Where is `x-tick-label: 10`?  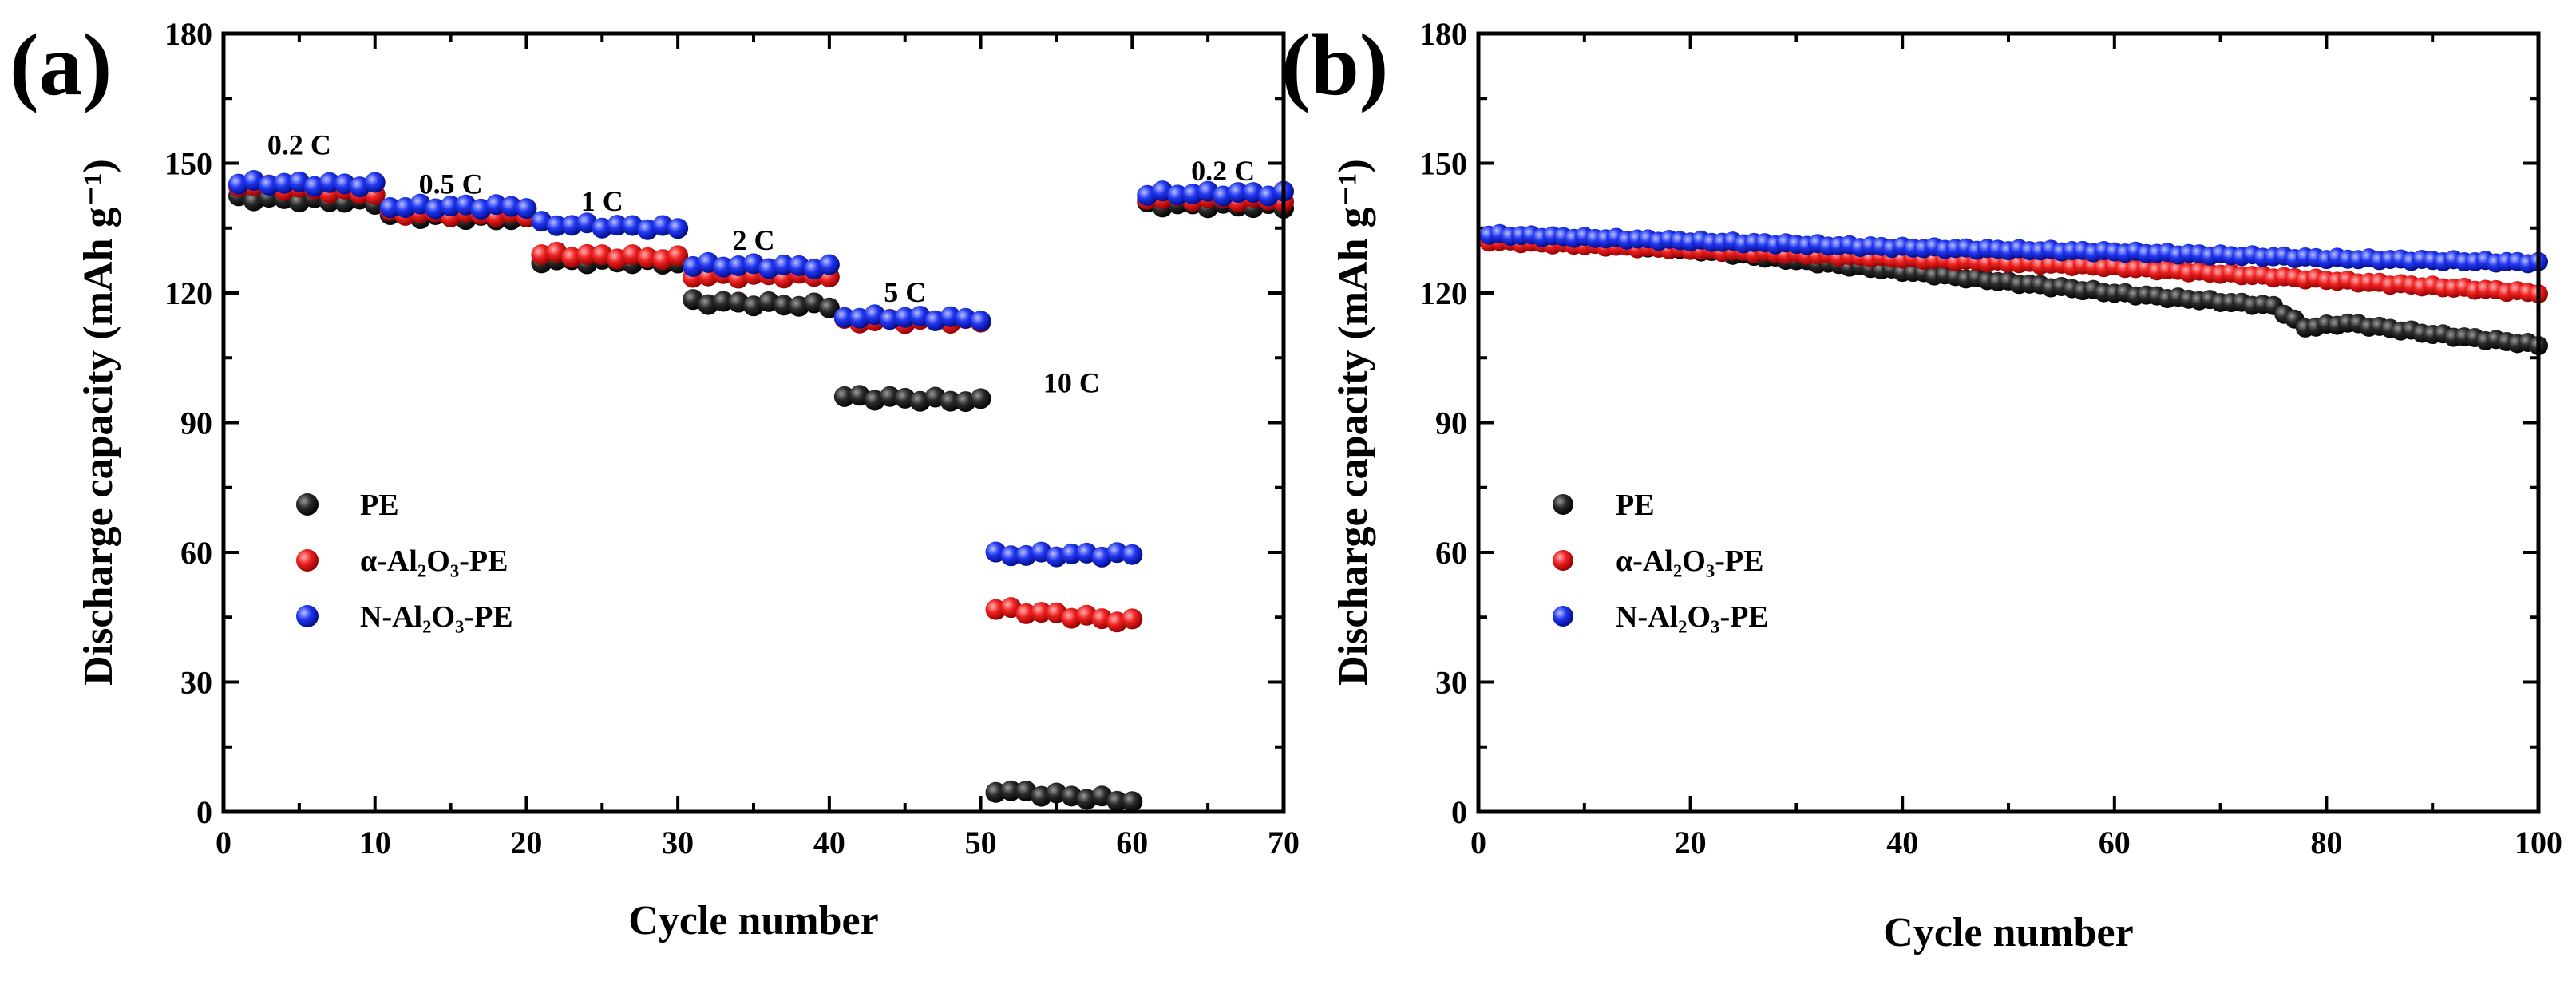
x-tick-label: 10 is located at coordinates (375, 842).